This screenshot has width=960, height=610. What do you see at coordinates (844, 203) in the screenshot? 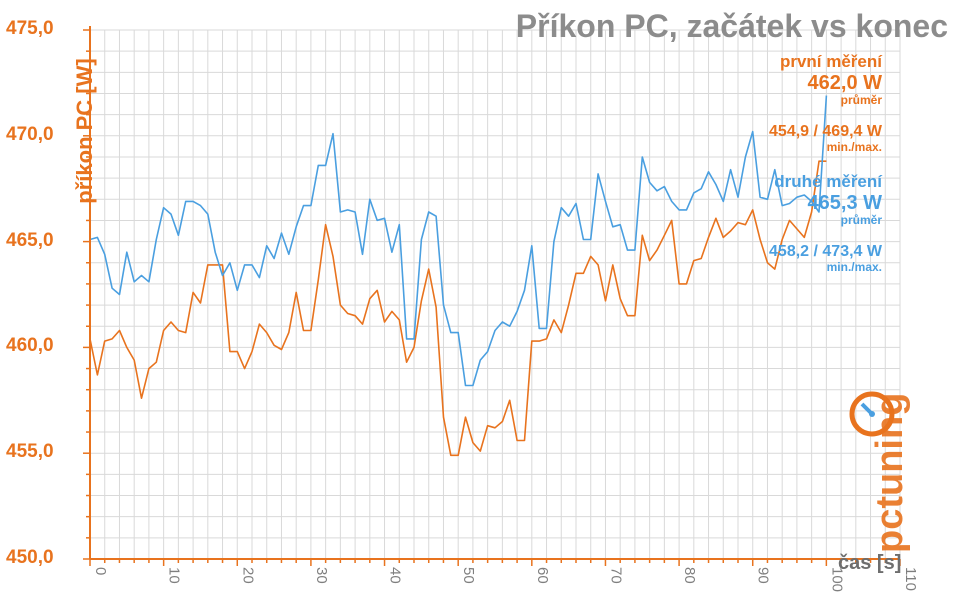
I see `legend-series-2-mean: 465,3 W` at bounding box center [844, 203].